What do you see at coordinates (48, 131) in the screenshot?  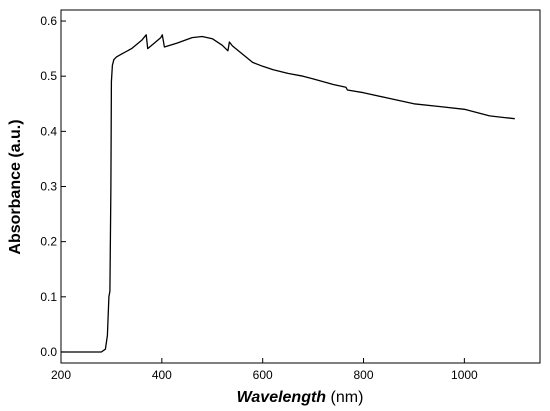 I see `y-tick-label: 0.4` at bounding box center [48, 131].